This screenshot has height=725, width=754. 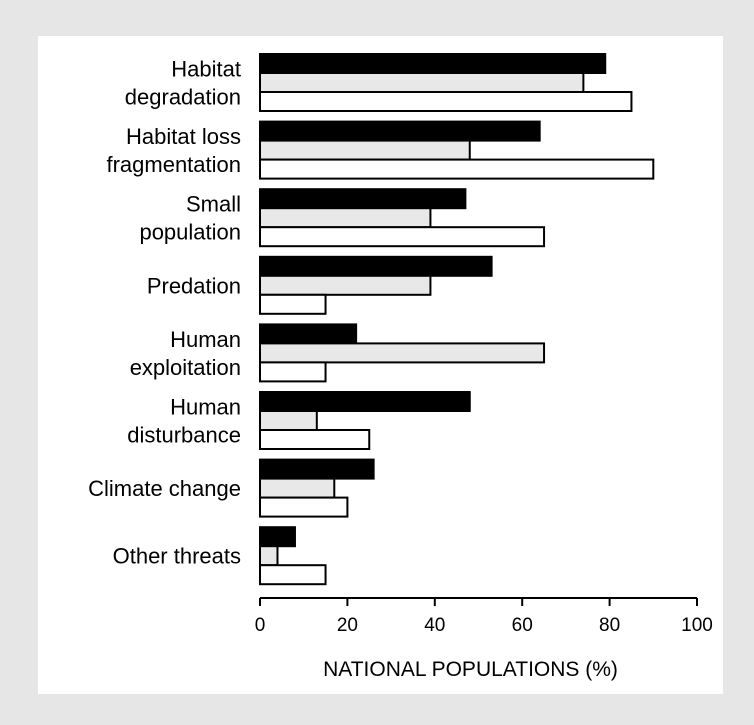 What do you see at coordinates (185, 367) in the screenshot?
I see `category-label-5-line-2: exploitation` at bounding box center [185, 367].